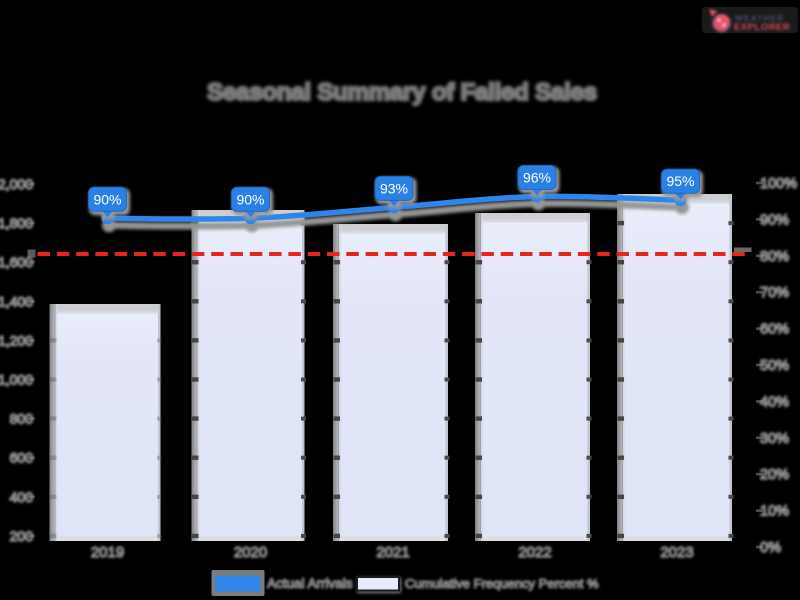 The image size is (800, 600). Describe the element at coordinates (534, 552) in the screenshot. I see `svg-text: 2022` at that location.